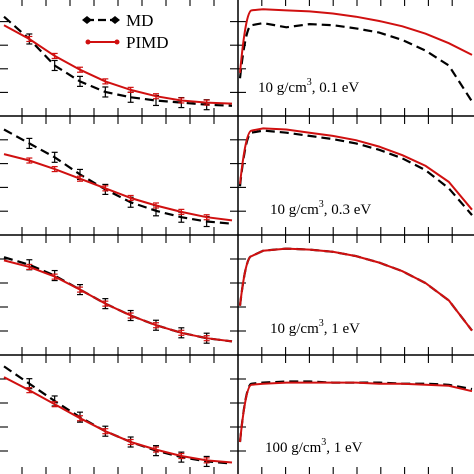 Image resolution: width=474 pixels, height=474 pixels. I want to click on legend-md-label: MD, so click(139, 20).